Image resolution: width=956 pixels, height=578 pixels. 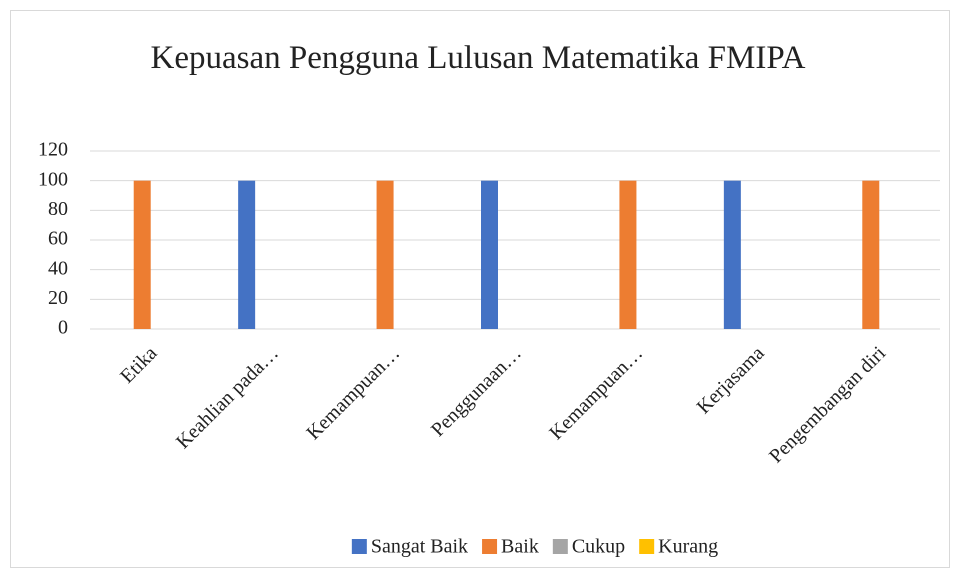 I want to click on x-tick-label: Kerjasama, so click(x=731, y=380).